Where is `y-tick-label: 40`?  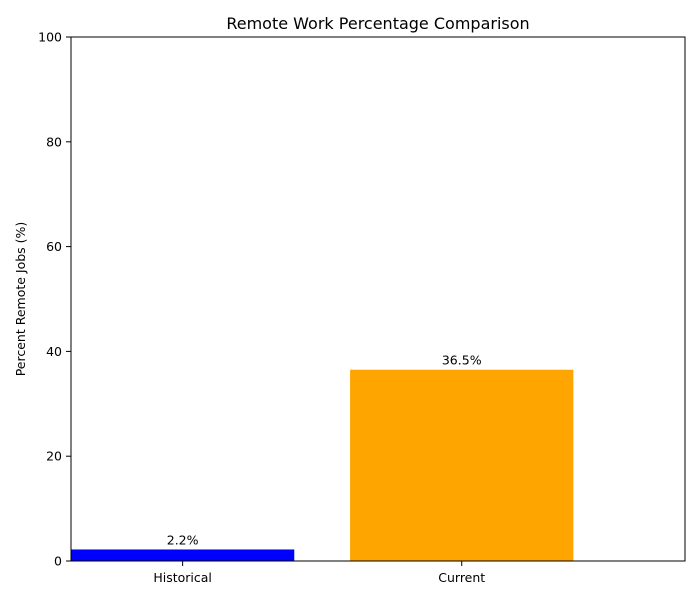 y-tick-label: 40 is located at coordinates (54, 351).